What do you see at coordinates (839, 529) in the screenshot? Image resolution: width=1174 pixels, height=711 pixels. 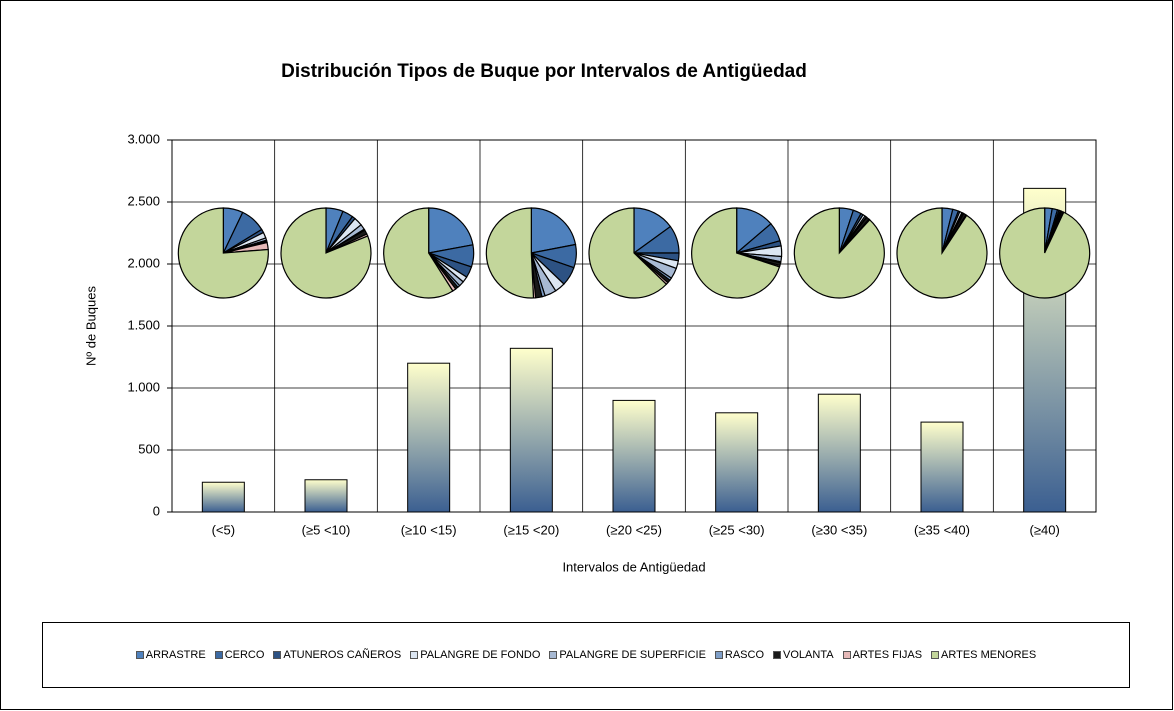 I see `x-tick-label: (≥30 <35)` at bounding box center [839, 529].